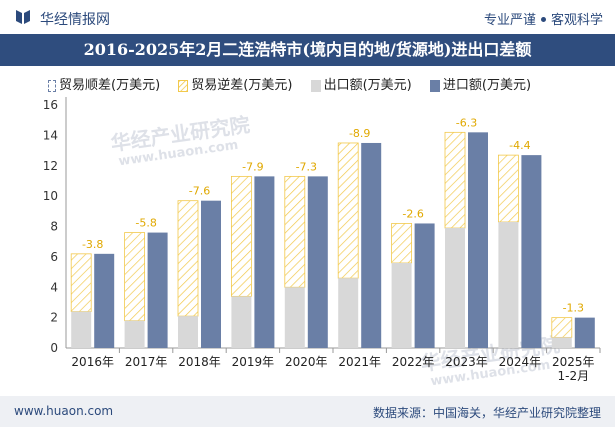 The width and height of the screenshot is (615, 427). I want to click on tagline-dot-icon, so click(543, 19).